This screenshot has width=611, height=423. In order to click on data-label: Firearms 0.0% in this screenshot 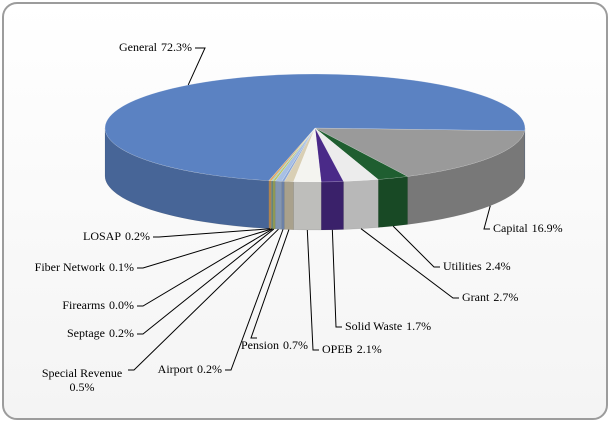, I will do `click(98, 305)`.